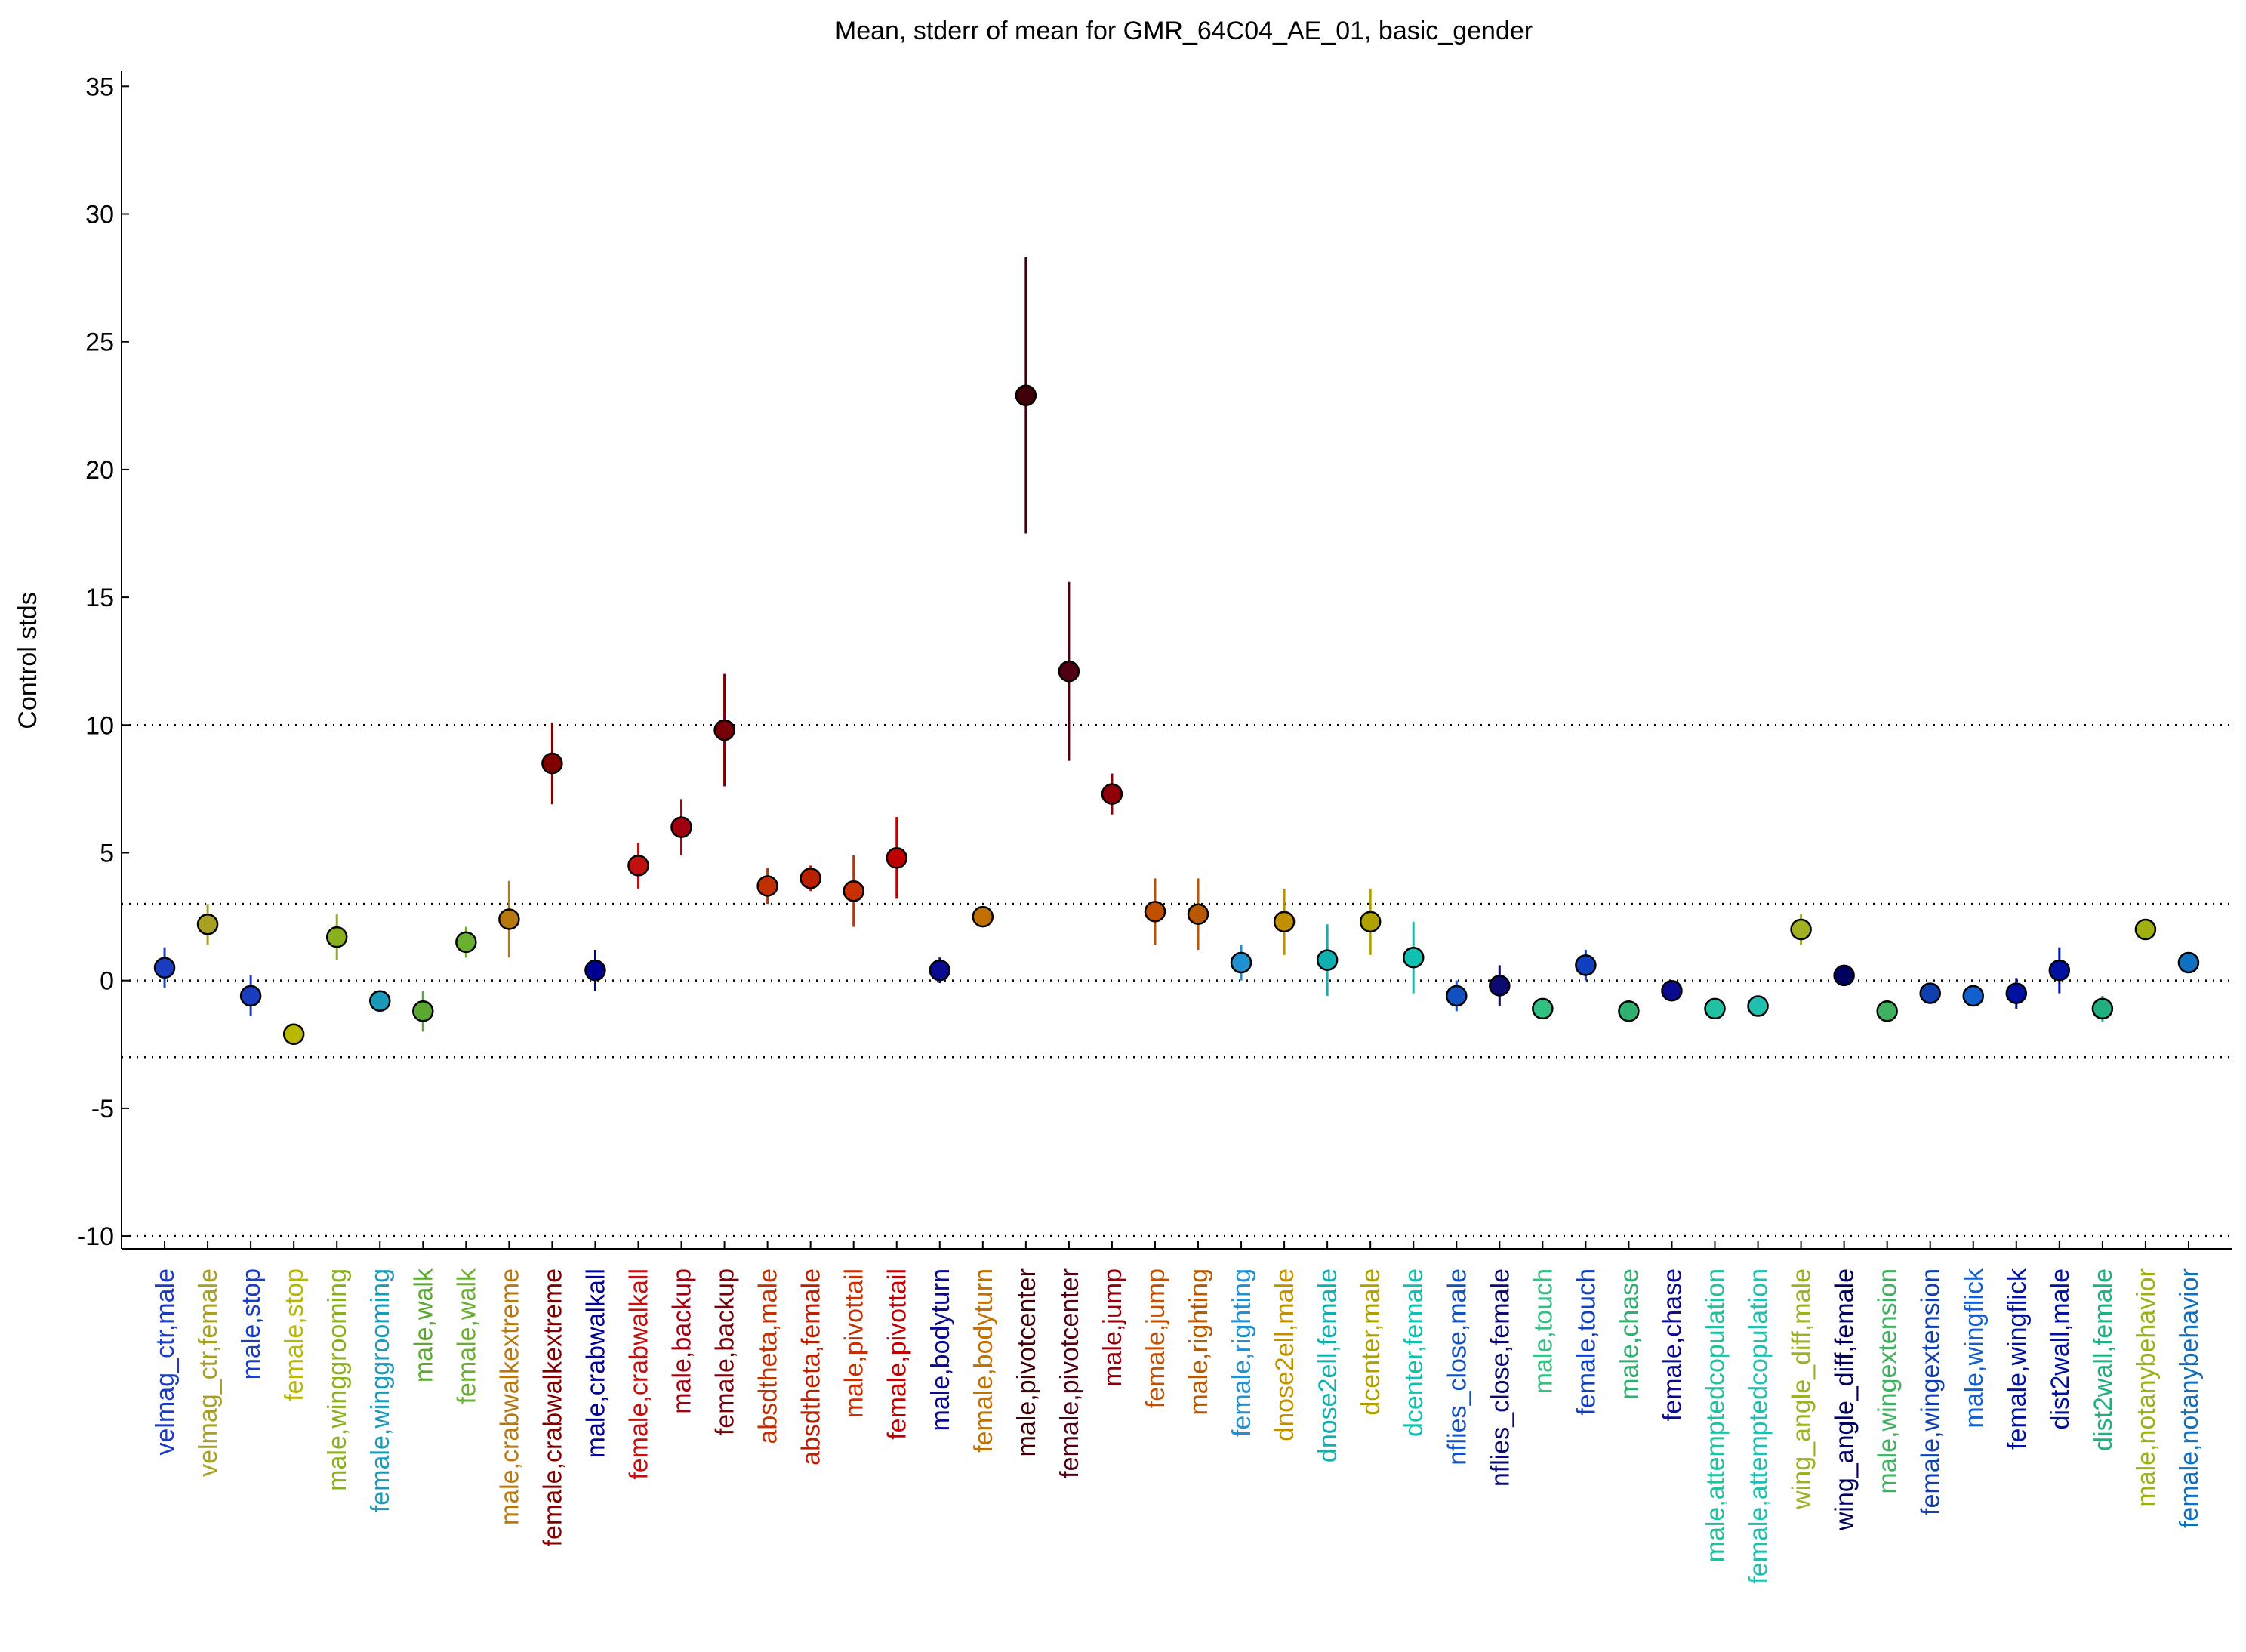 Image resolution: width=2246 pixels, height=1652 pixels. I want to click on x-tick-label: female,backup, so click(725, 1352).